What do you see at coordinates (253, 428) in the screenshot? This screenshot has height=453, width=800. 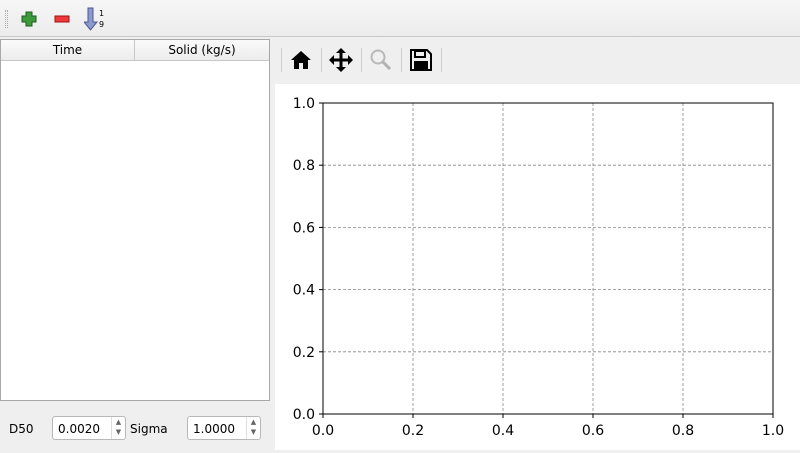 I see `sigma-stepper-arrows: ▲ ▼` at bounding box center [253, 428].